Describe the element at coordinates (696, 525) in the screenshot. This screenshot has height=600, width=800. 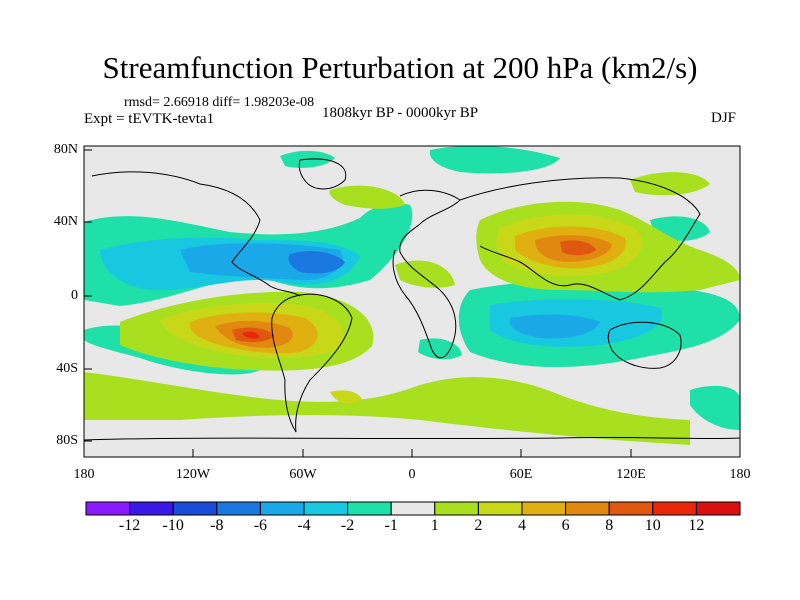
I see `colorbar-label: 12` at that location.